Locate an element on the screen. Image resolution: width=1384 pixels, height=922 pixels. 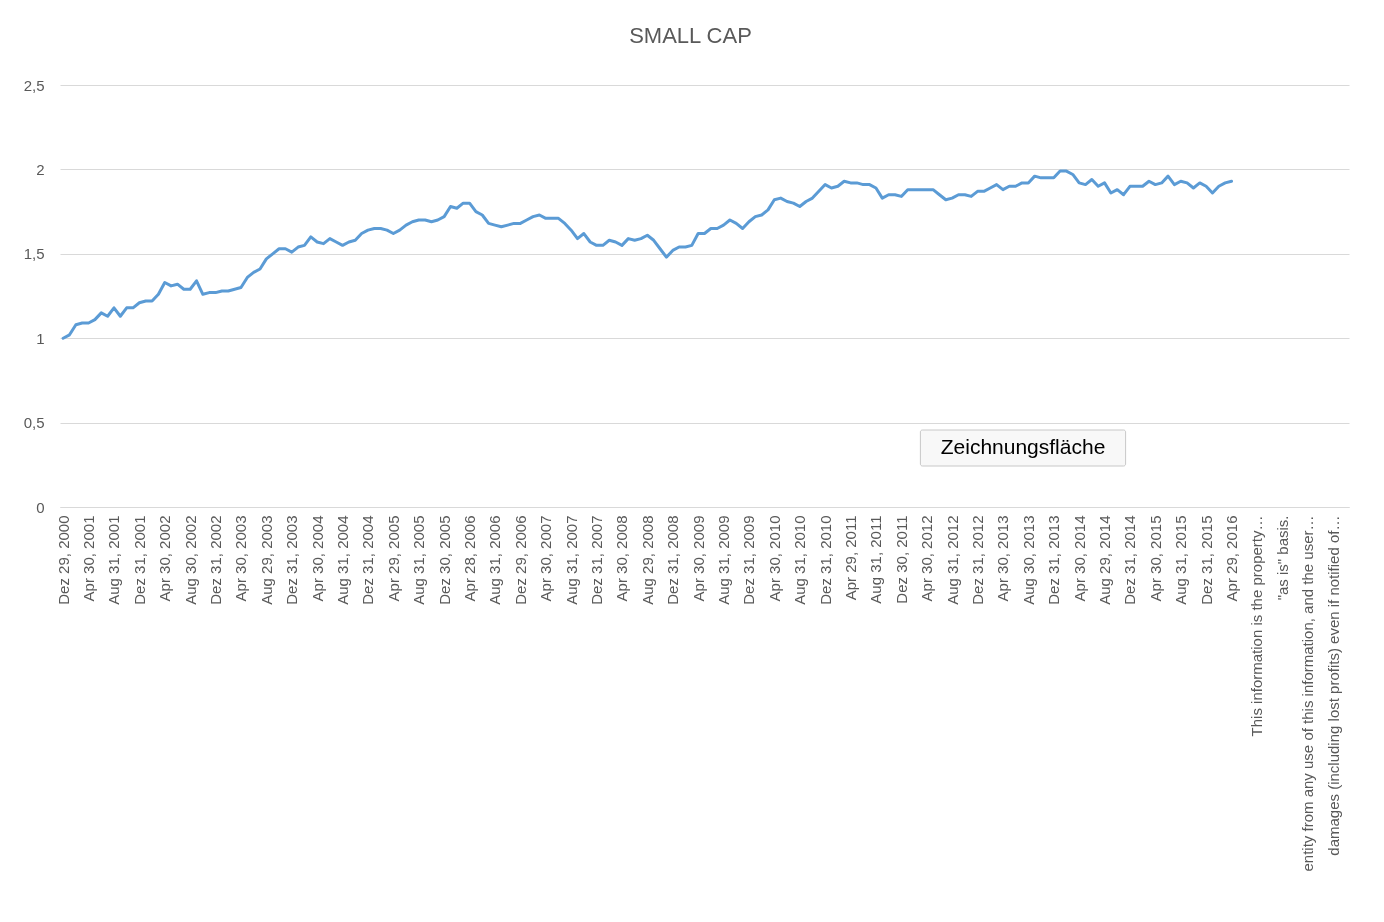
x-tick-label: Apr 30, 2002 is located at coordinates (165, 558).